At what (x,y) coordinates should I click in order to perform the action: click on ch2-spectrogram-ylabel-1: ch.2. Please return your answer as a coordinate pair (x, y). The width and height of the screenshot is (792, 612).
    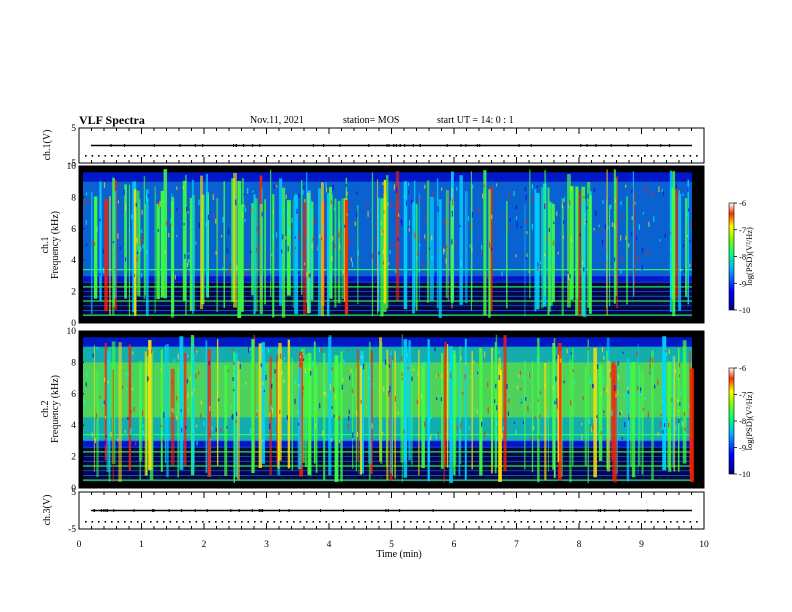
    Looking at the image, I should click on (45, 409).